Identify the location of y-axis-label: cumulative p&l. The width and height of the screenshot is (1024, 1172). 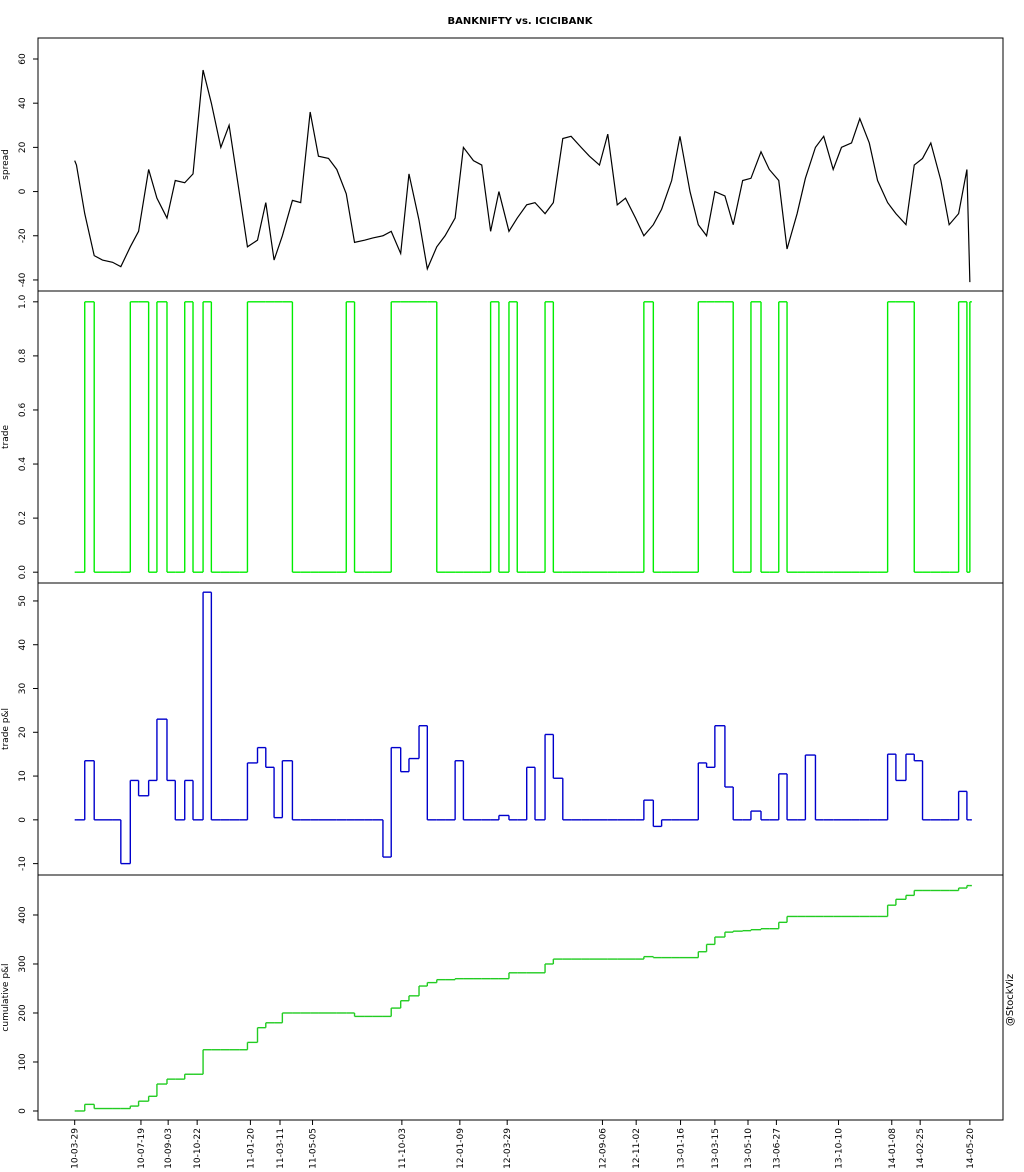
(6, 997).